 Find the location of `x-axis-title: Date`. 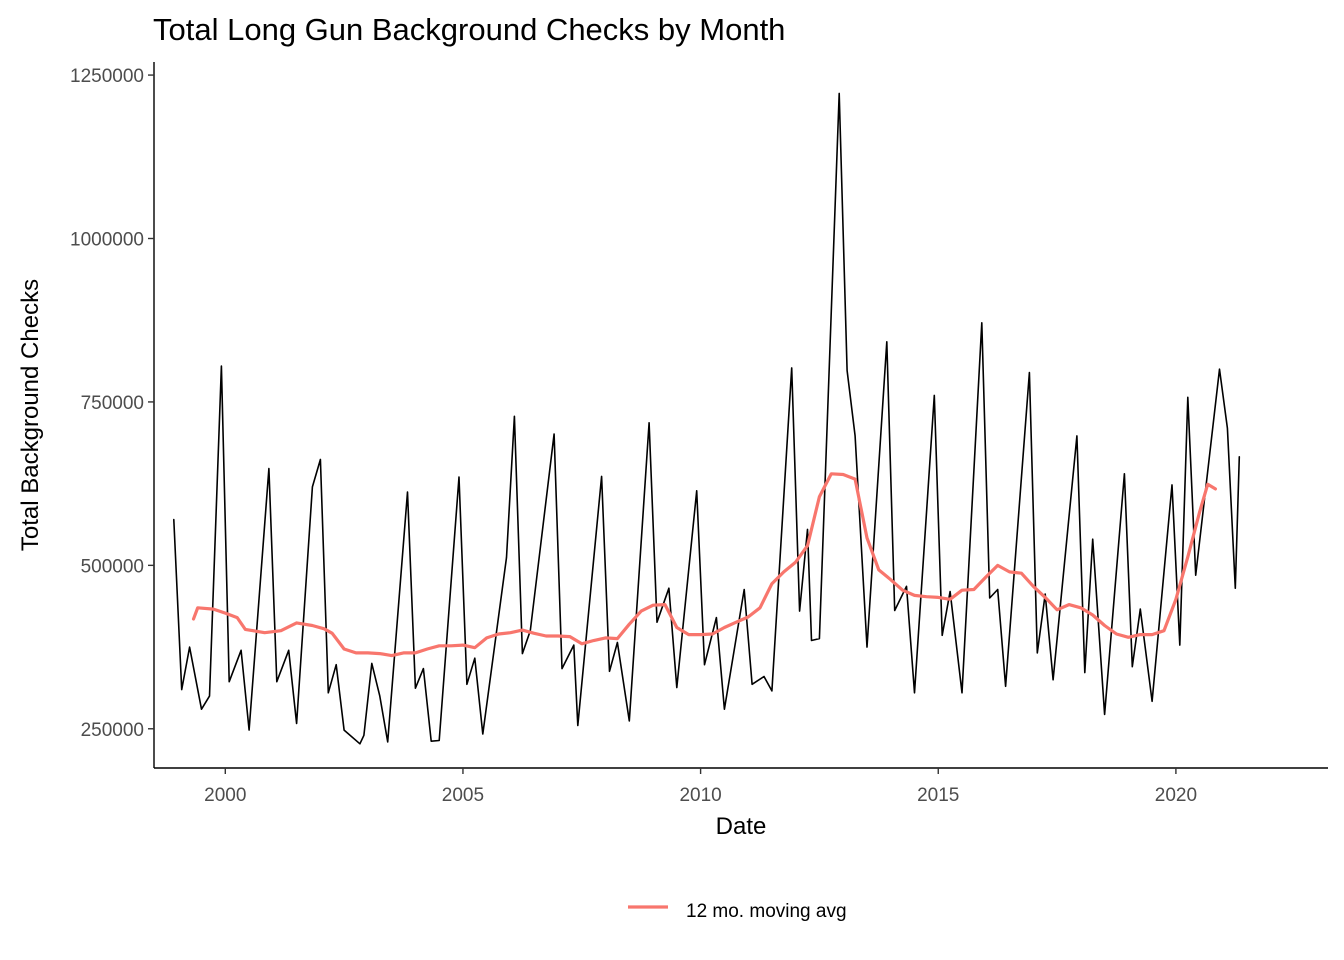

x-axis-title: Date is located at coordinates (741, 826).